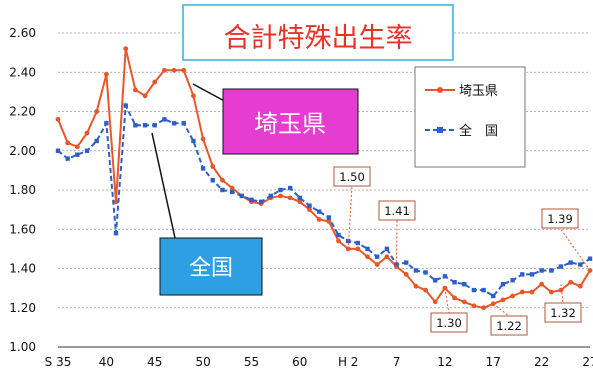 This screenshot has height=372, width=593. Describe the element at coordinates (470, 117) in the screenshot. I see `legend: 埼玉県 全 国` at that location.